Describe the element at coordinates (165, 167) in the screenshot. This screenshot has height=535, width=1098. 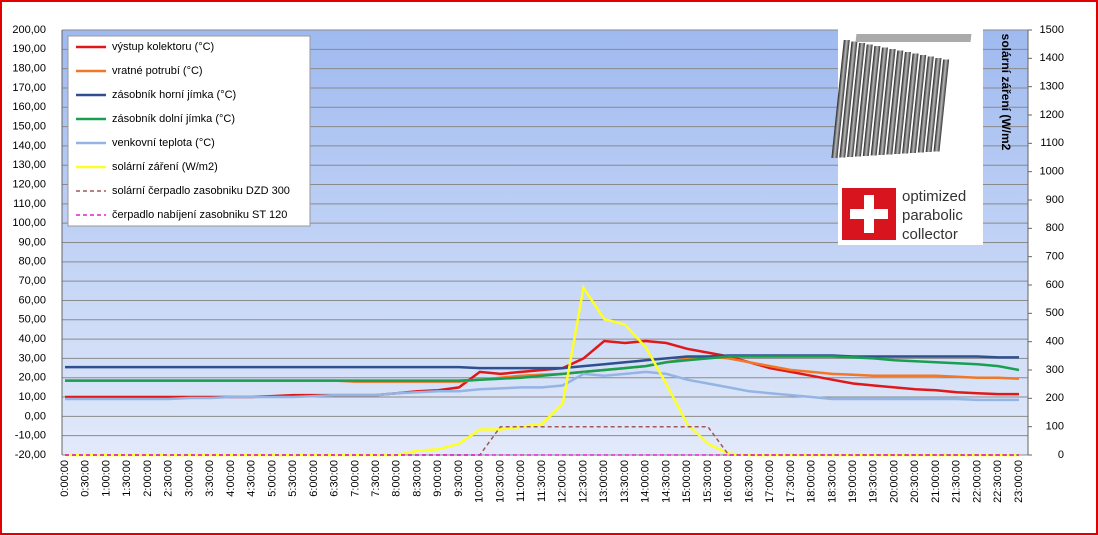
I see `legend-label: solární záření (W/m2)` at that location.